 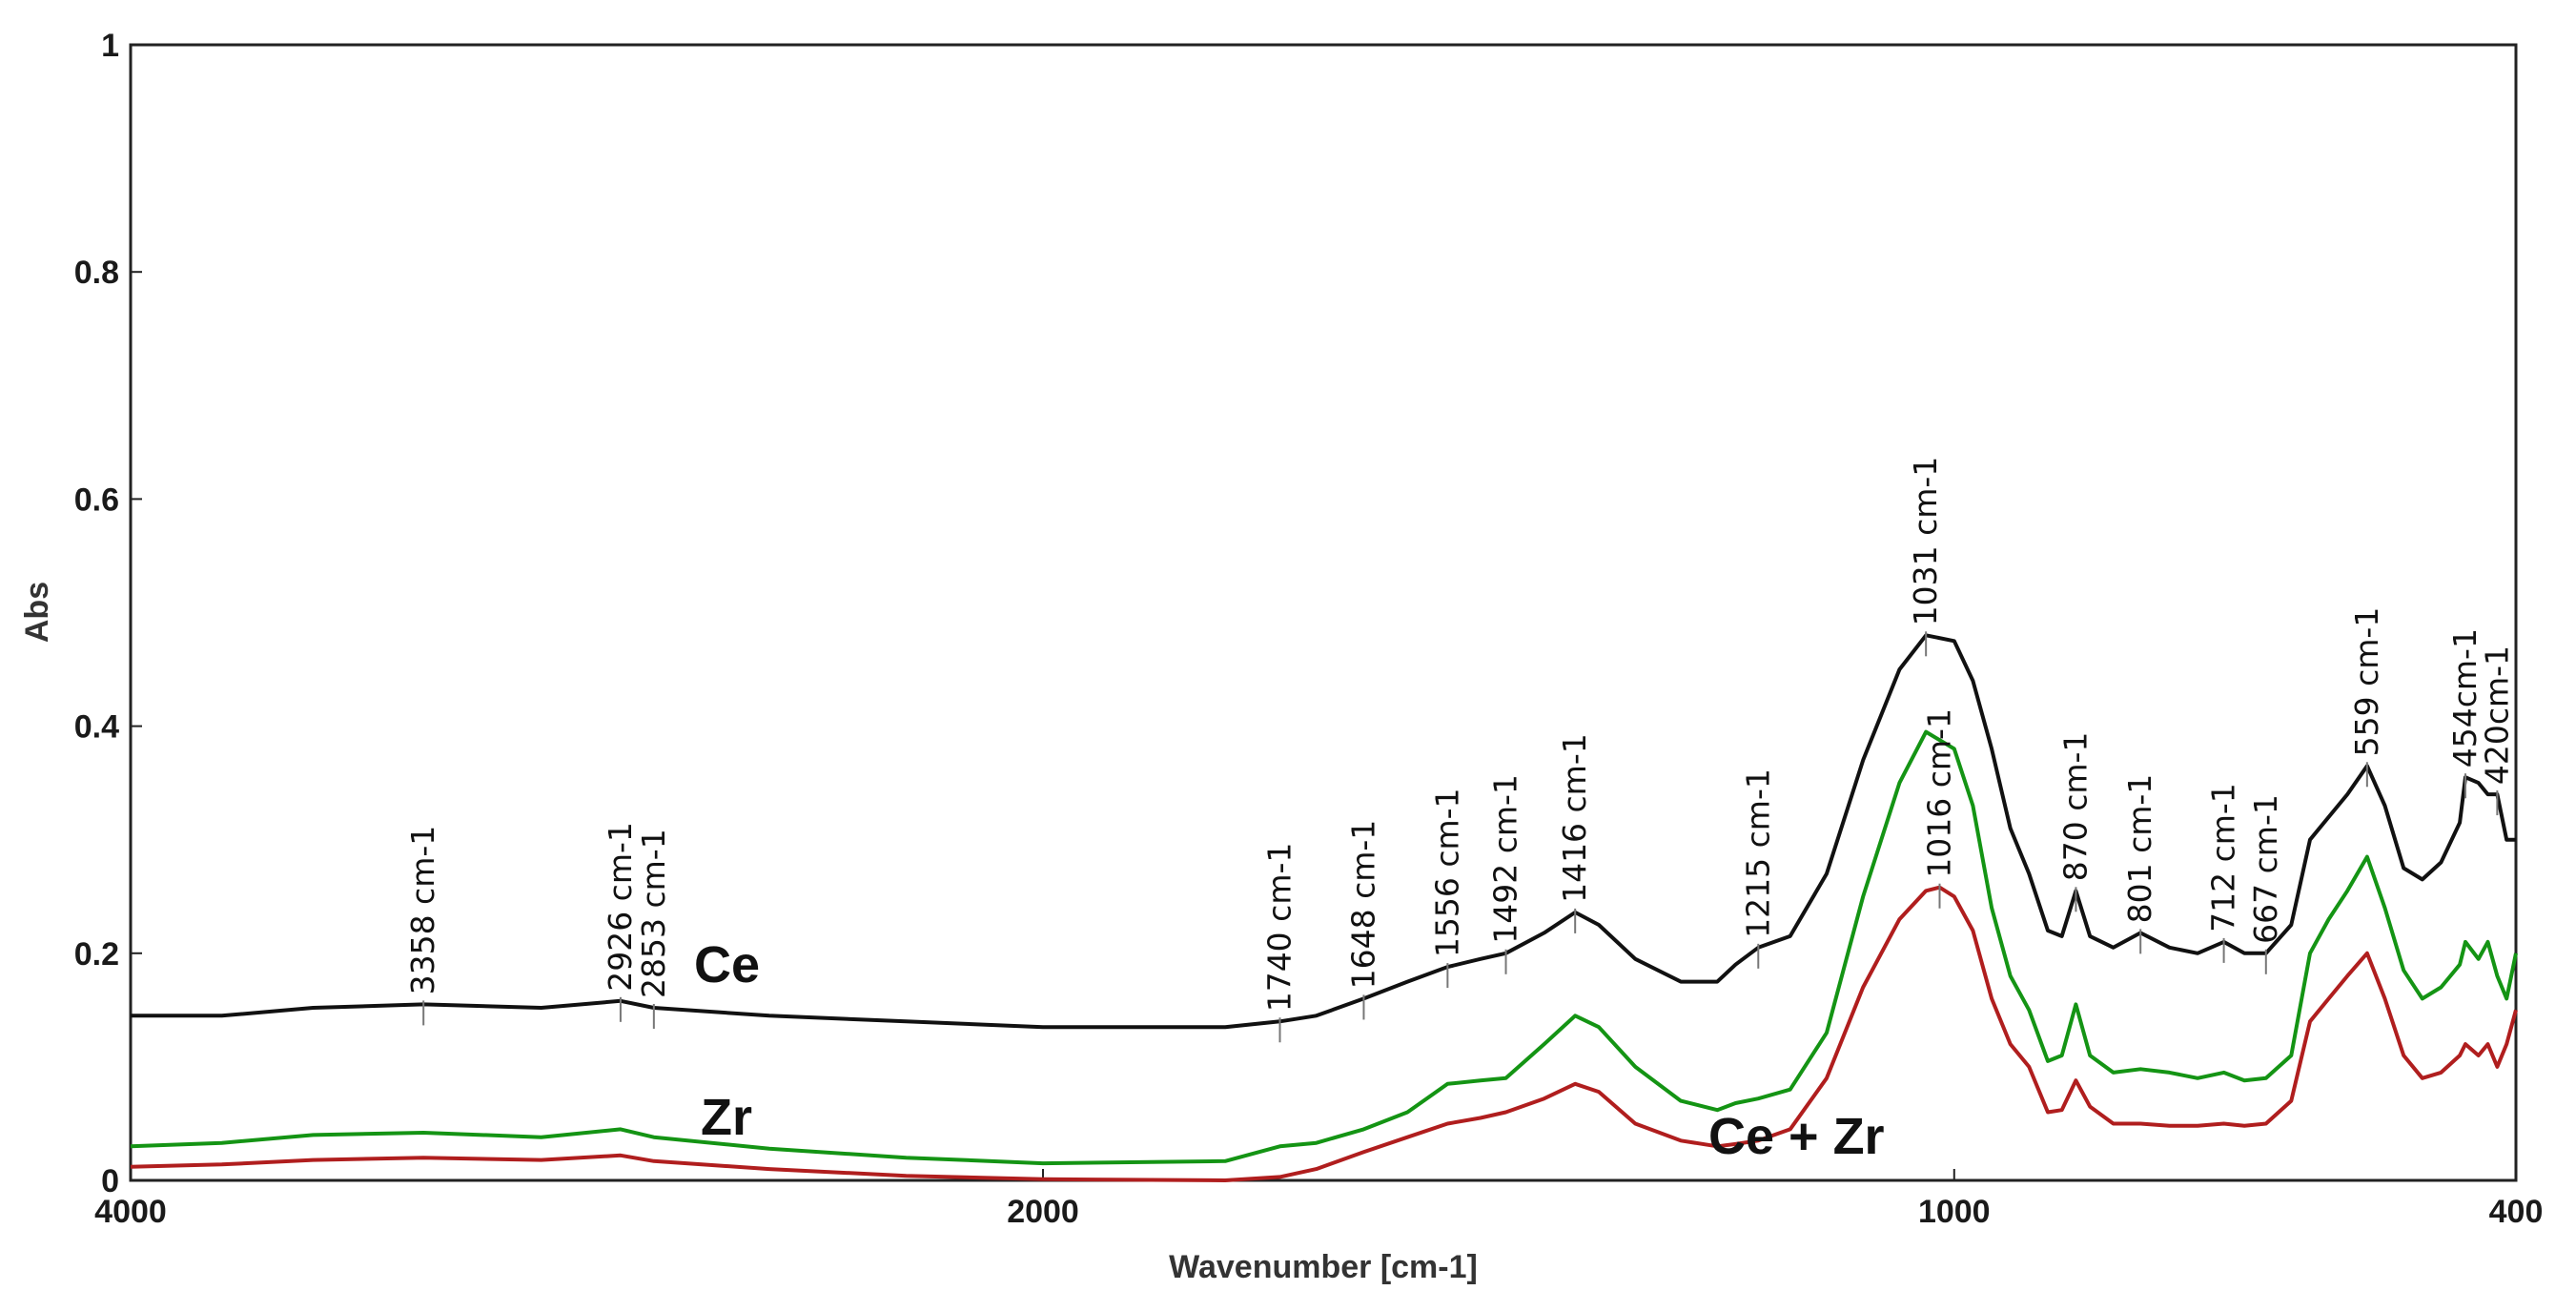 I want to click on x-axis-ticks: 4000 2000 1000 400, so click(x=1318, y=1200).